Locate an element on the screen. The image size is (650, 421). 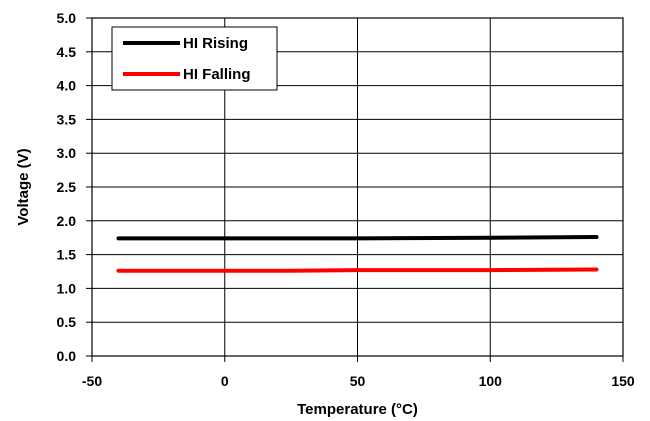
series-line-hi-rising is located at coordinates (357, 238).